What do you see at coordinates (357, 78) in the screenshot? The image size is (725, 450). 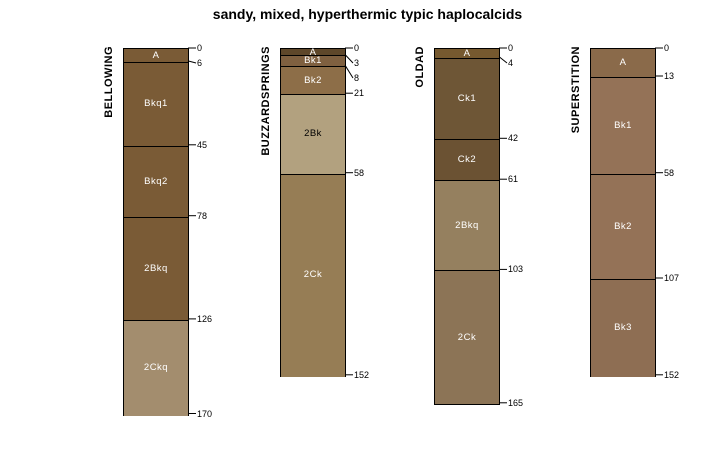 I see `depth-tick-label: 8` at bounding box center [357, 78].